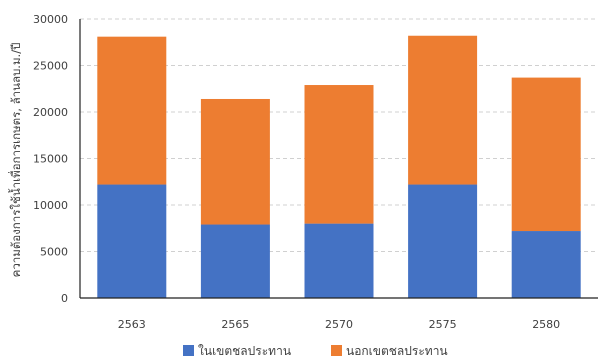  What do you see at coordinates (546, 324) in the screenshot?
I see `x-tick-label: 2580` at bounding box center [546, 324].